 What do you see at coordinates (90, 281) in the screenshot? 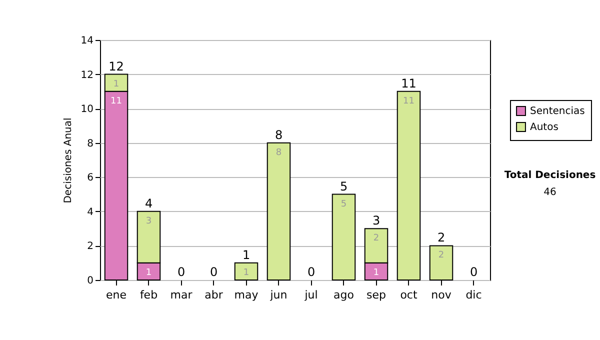
I see `y-tick-label: 0` at bounding box center [90, 281].